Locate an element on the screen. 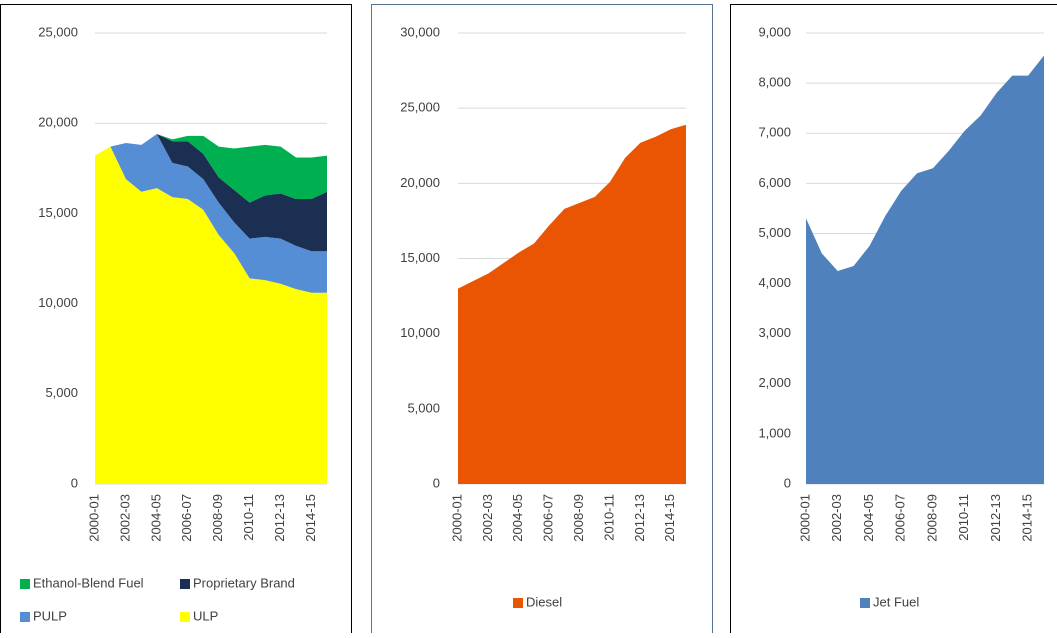  legend-label: Proprietary Brand is located at coordinates (244, 582).